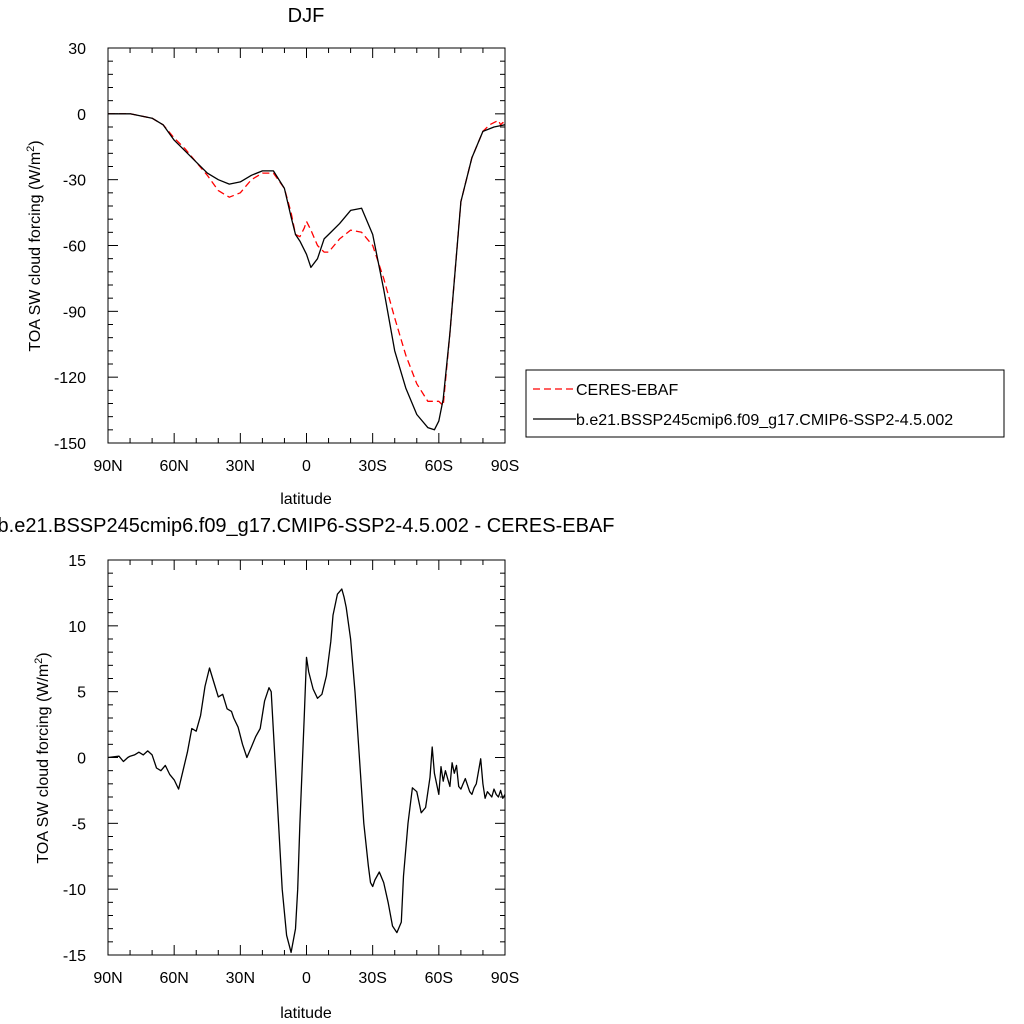  I want to click on bottom-y-label-main: TOA SW cloud forcing (W/m, so click(43, 764).